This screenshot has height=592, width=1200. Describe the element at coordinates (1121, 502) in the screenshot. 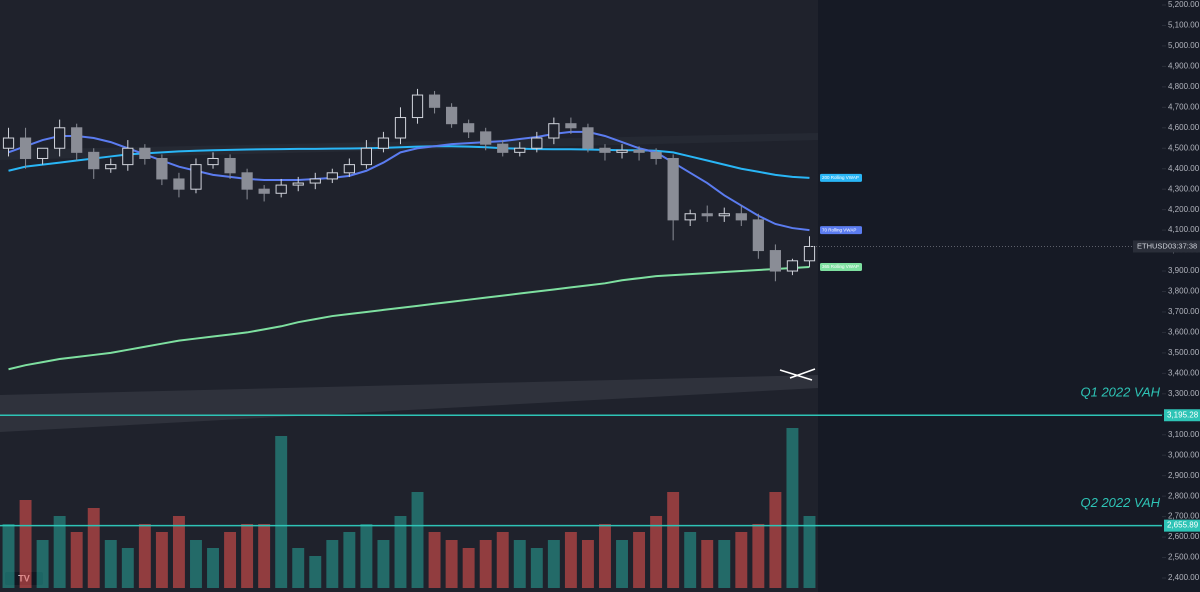

I see `level-name: Q2 2022 VAH` at that location.